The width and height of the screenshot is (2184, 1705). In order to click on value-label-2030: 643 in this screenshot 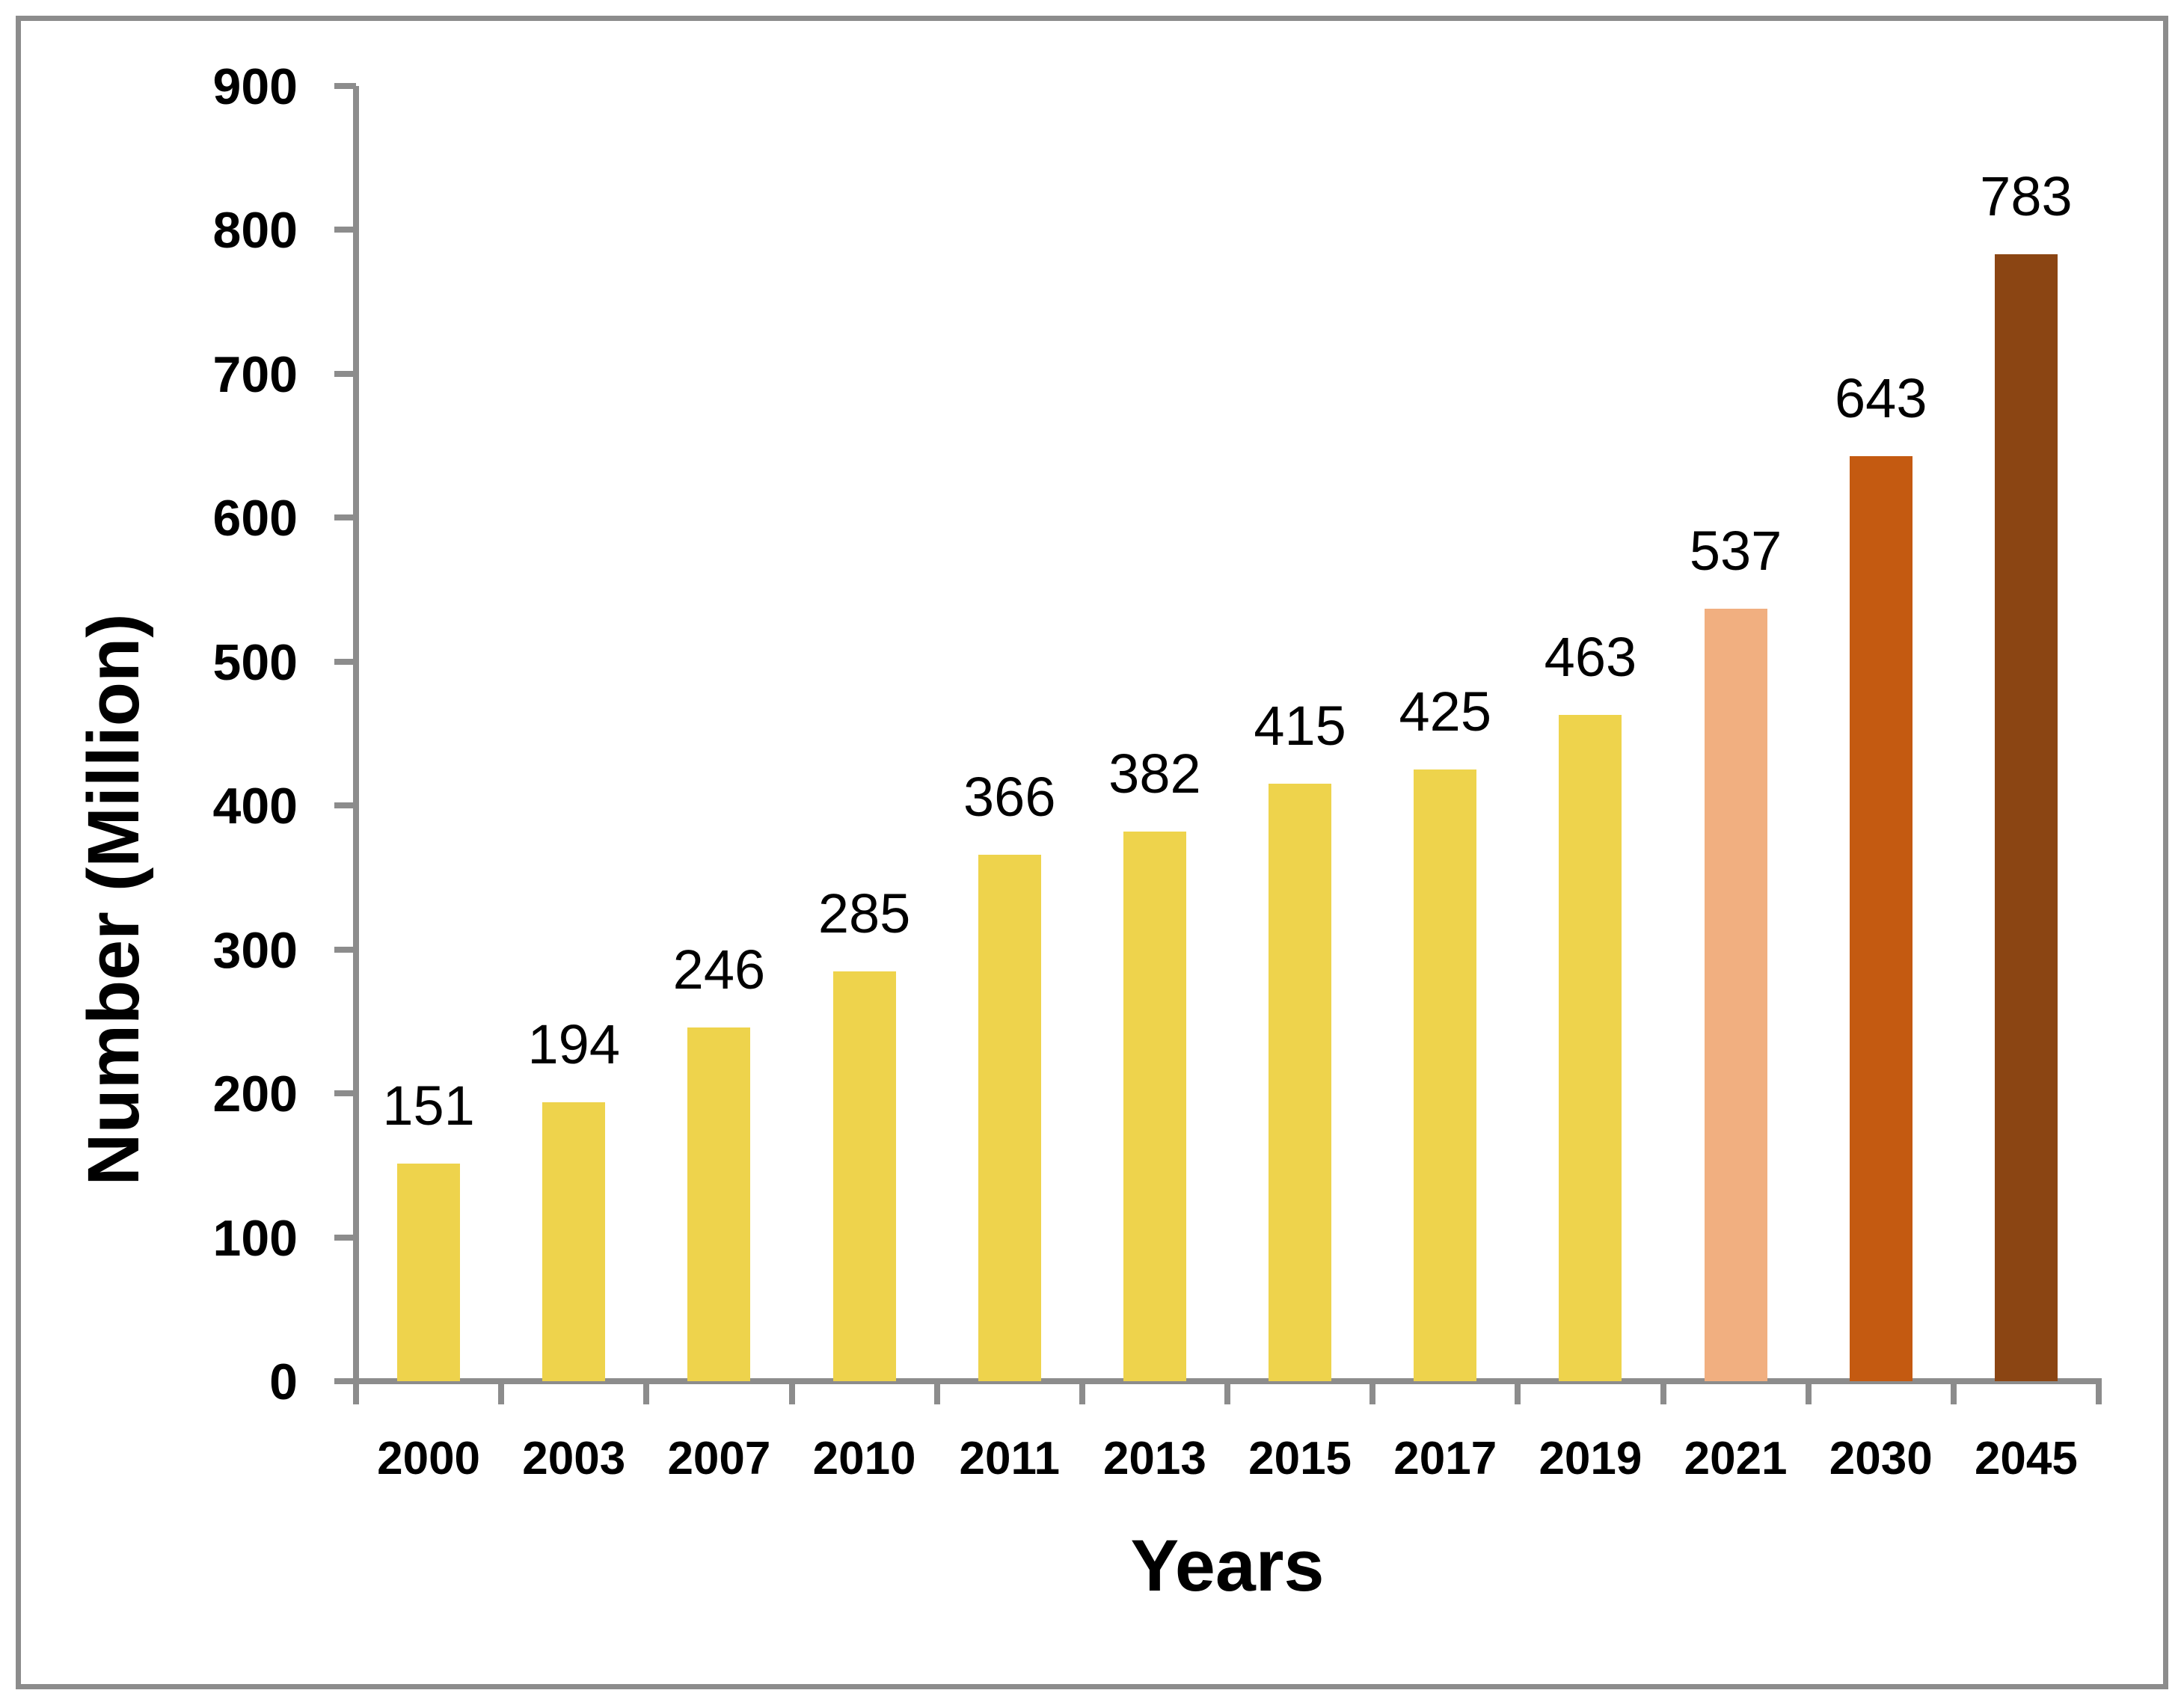, I will do `click(1881, 398)`.